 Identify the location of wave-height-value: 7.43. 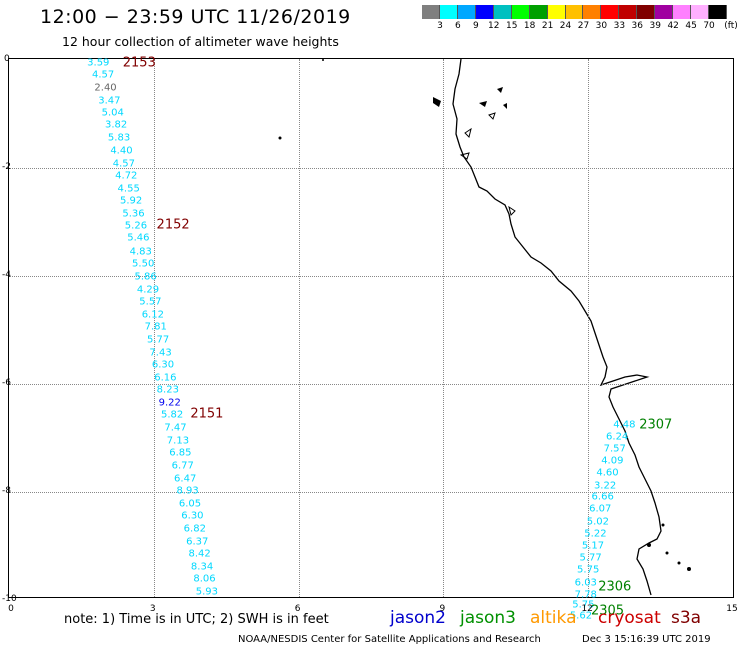
(160, 353).